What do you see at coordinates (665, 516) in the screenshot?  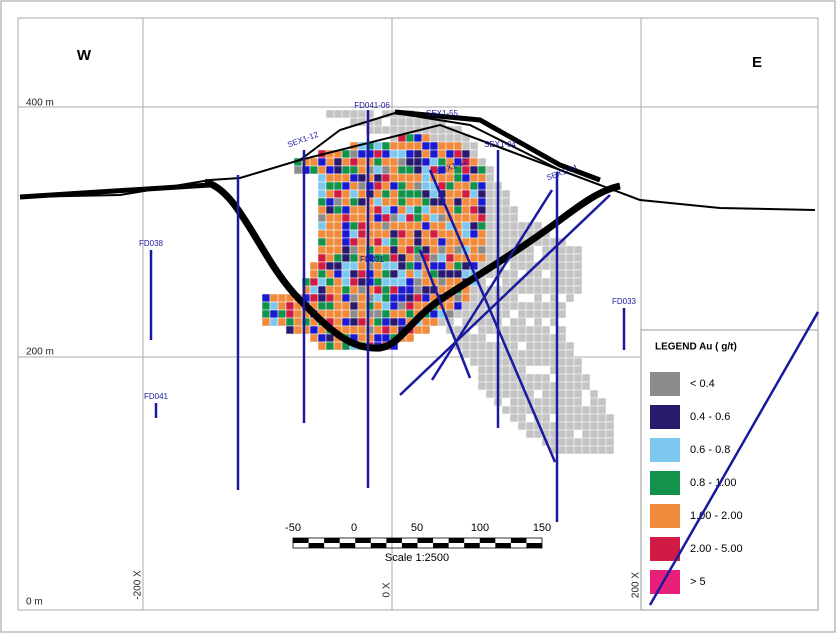 I see `legend-swatch` at bounding box center [665, 516].